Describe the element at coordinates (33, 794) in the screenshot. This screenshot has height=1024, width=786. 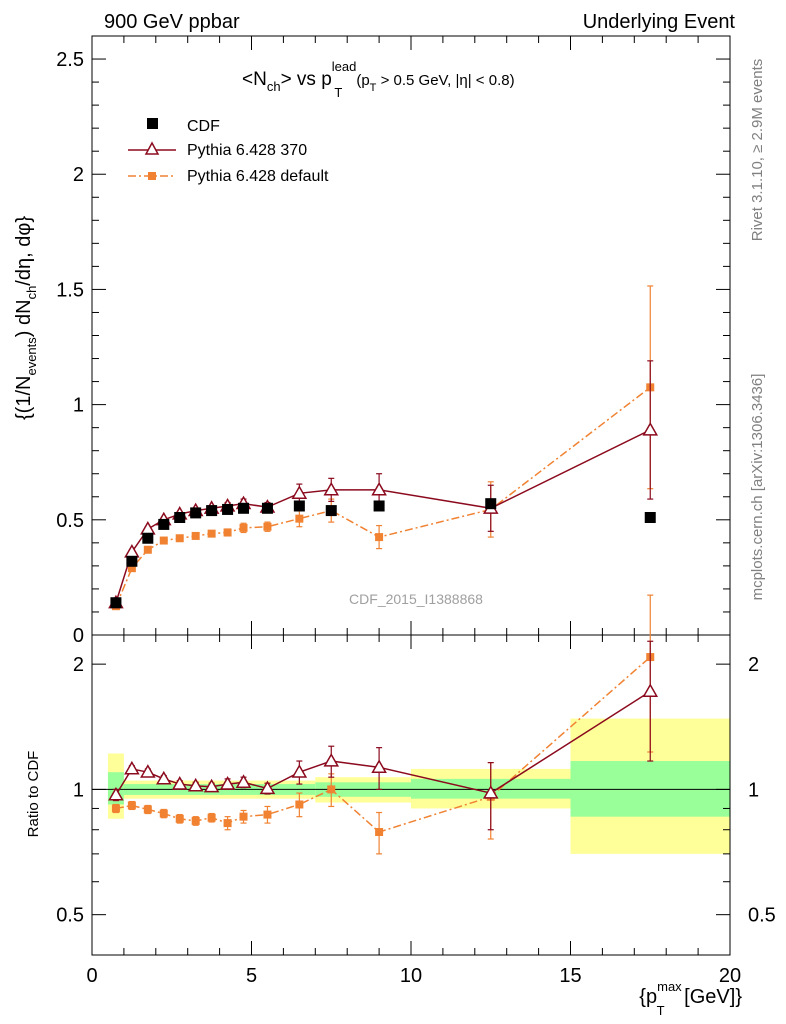
I see `ratio-y-axis-label: Ratio to CDF` at that location.